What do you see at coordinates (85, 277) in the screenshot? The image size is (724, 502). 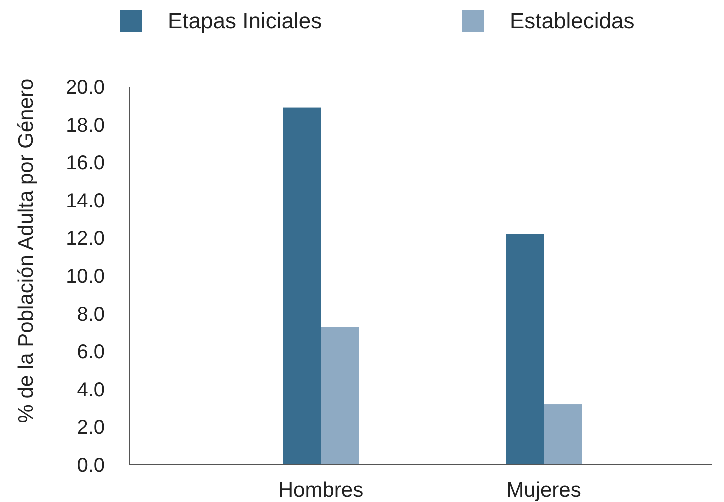 I see `y-tick-label: 10.0` at bounding box center [85, 277].